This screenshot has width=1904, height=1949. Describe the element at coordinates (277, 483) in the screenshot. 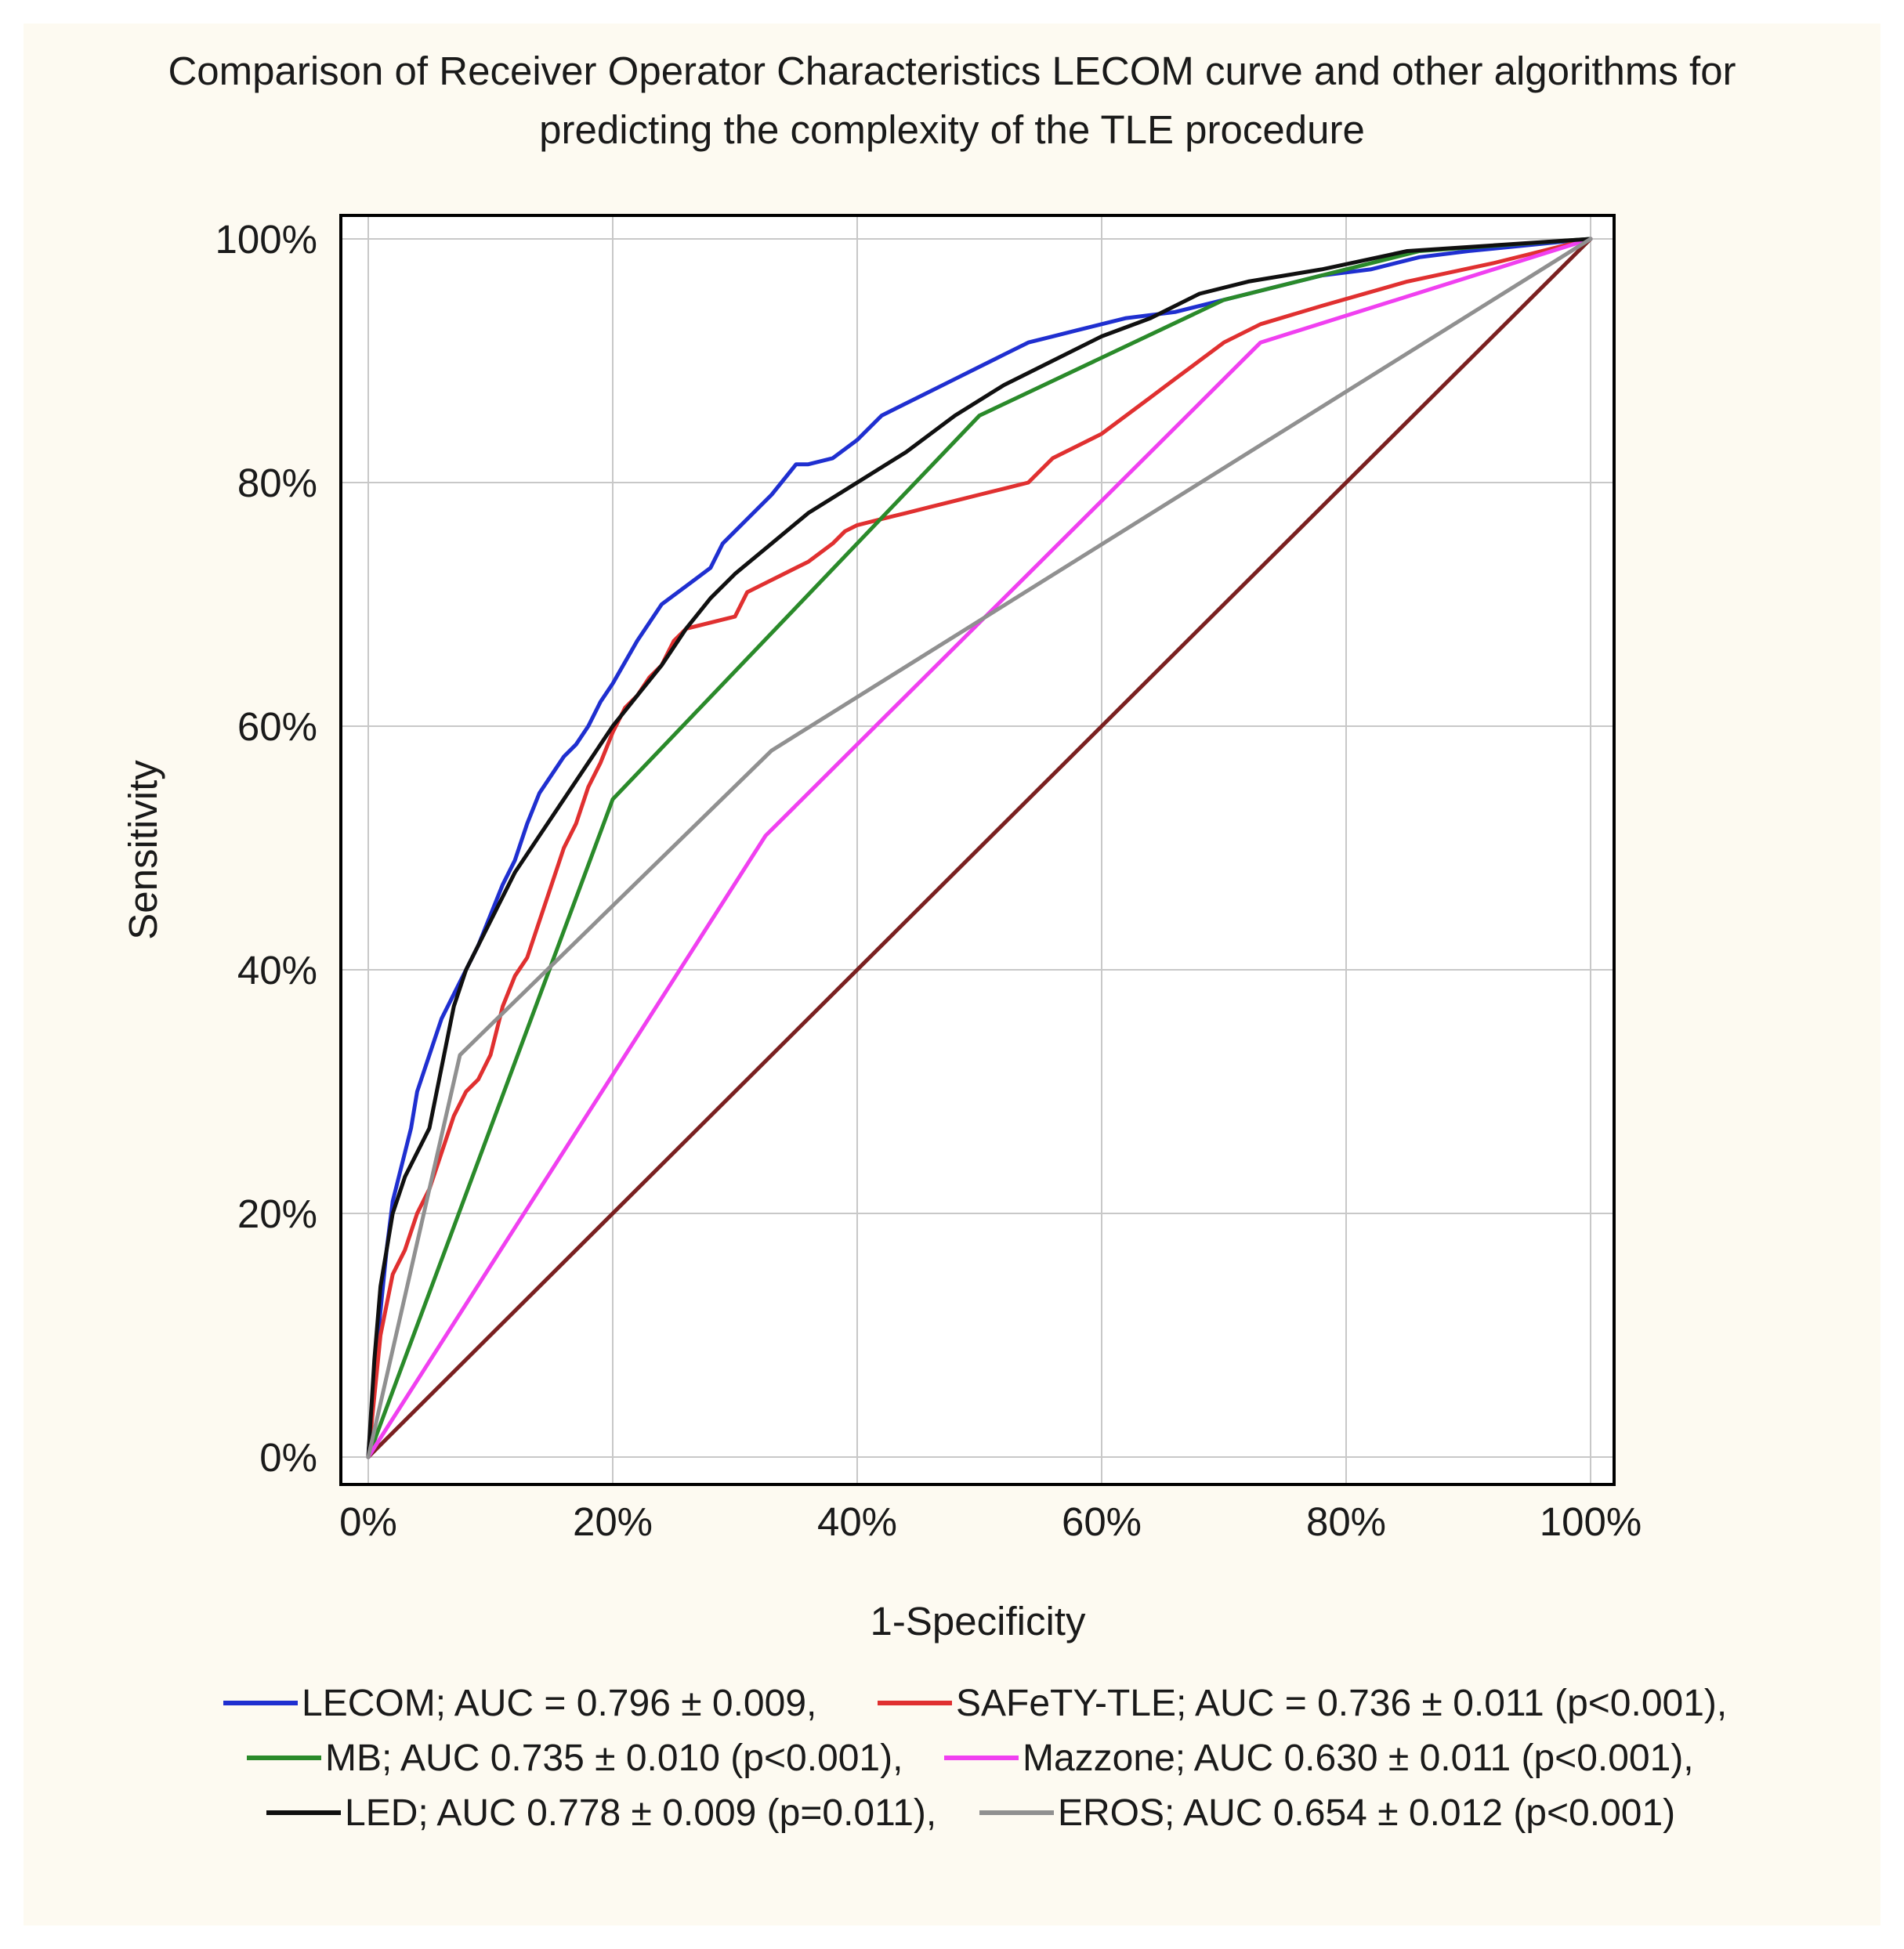

I see `y-tick-label: 80%` at that location.